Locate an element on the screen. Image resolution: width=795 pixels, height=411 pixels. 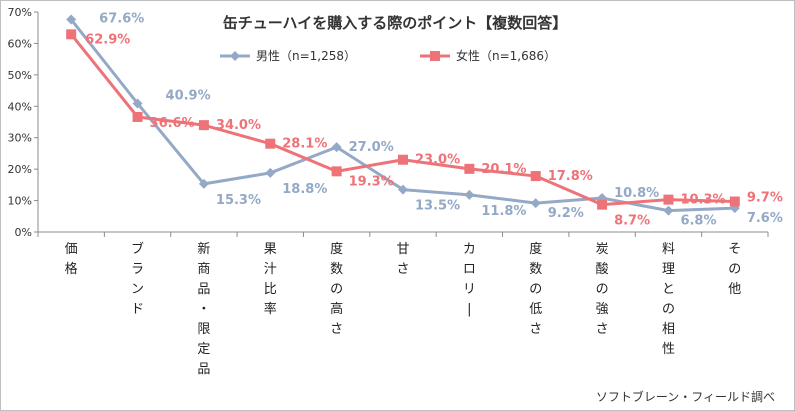
data-label-male: 40.9% is located at coordinates (188, 95).